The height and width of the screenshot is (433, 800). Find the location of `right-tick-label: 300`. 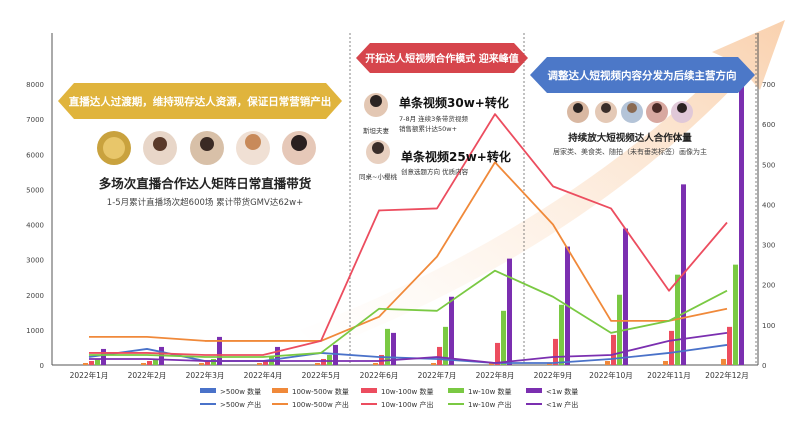

right-tick-label: 300 is located at coordinates (768, 246).